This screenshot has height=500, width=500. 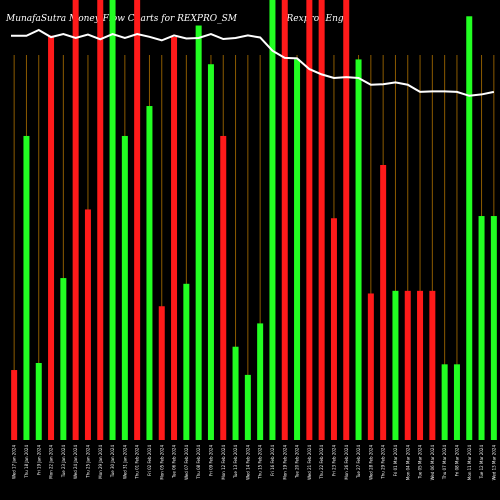 What do you see at coordinates (358, 462) in the screenshot?
I see `x-tick-label: Tue 27 Feb 2024` at bounding box center [358, 462].